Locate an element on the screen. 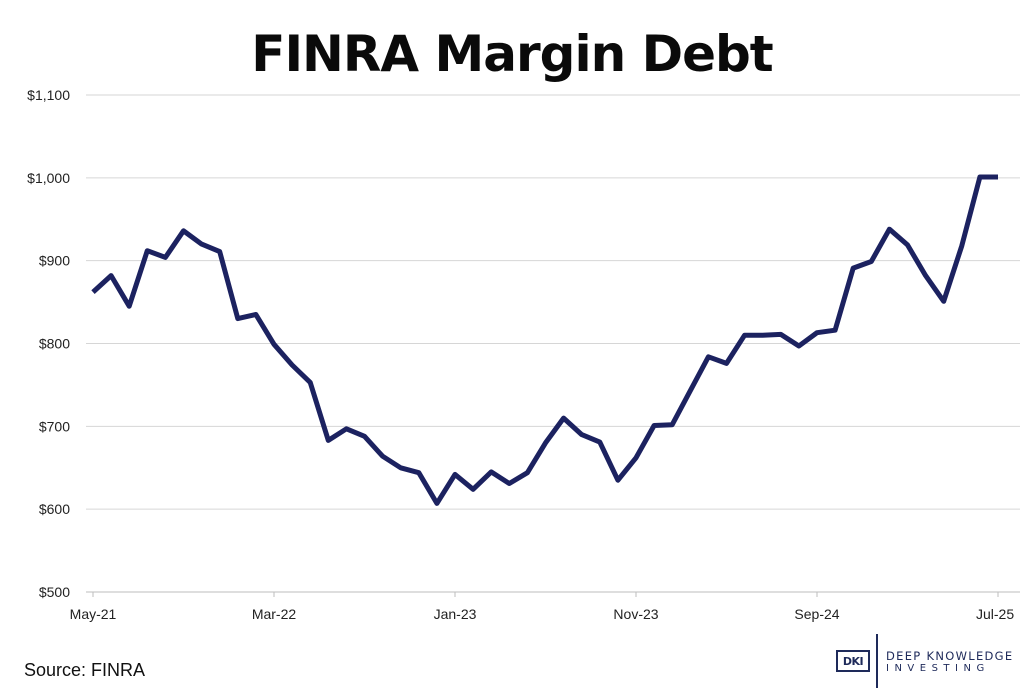 The width and height of the screenshot is (1024, 696). x-tick-label: Jan-23 is located at coordinates (455, 614).